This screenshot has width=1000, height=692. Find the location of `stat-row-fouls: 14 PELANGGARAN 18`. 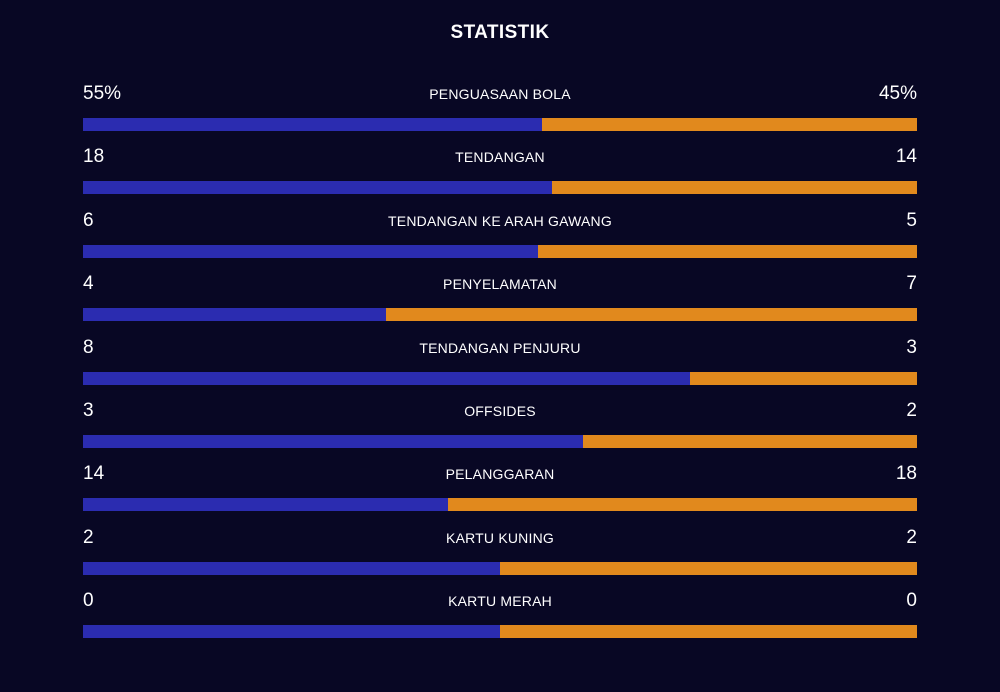

stat-row-fouls: 14 PELANGGARAN 18 is located at coordinates (500, 491).